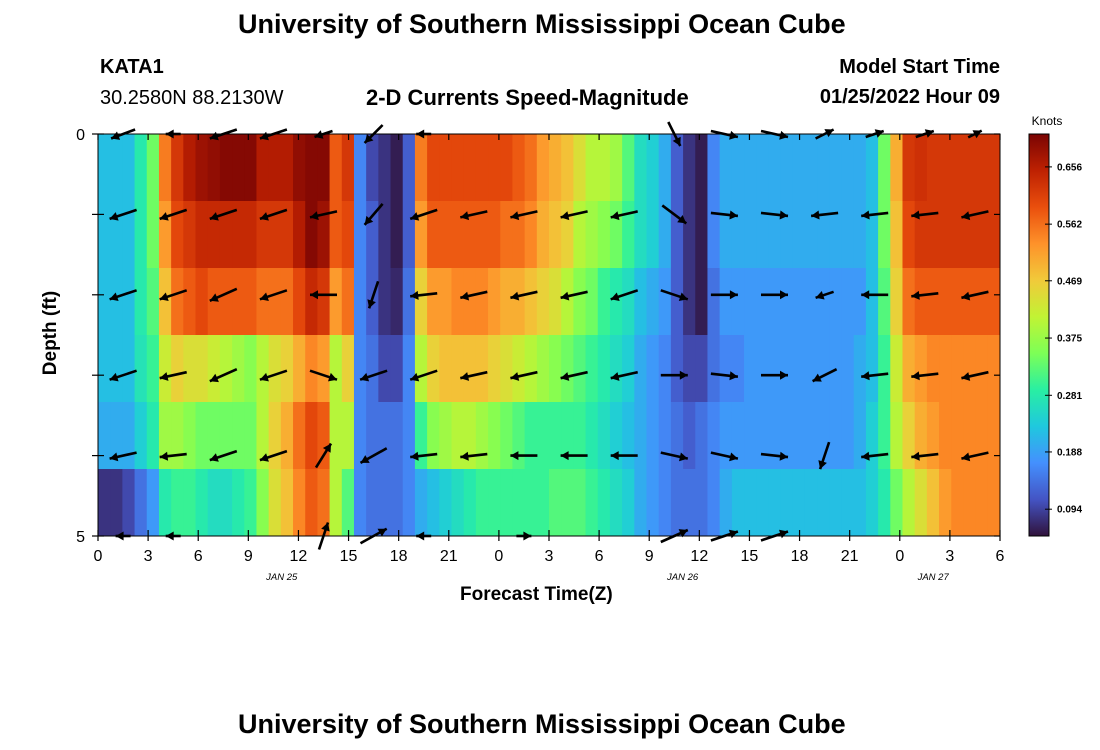 Image resolution: width=1100 pixels, height=750 pixels. I want to click on colorbar-tick-label: 0.469, so click(1069, 281).